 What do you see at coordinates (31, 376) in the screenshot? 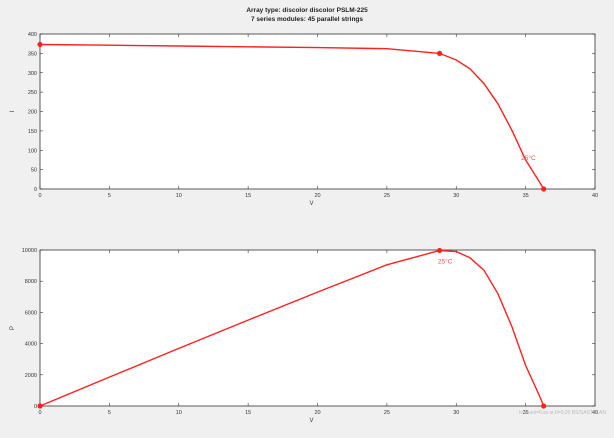
I see `y-tick-label: 2000` at bounding box center [31, 376].